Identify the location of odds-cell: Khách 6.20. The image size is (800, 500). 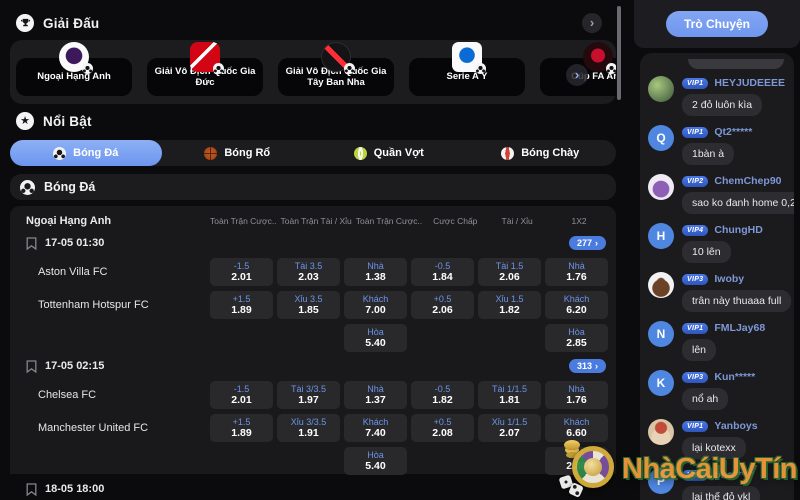
(576, 305).